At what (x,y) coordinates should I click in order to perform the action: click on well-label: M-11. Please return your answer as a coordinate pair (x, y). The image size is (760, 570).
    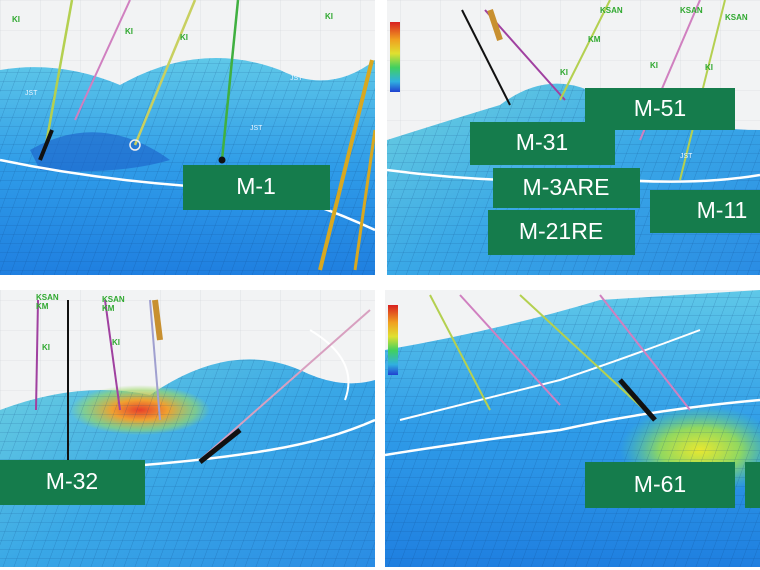
    Looking at the image, I should click on (722, 210).